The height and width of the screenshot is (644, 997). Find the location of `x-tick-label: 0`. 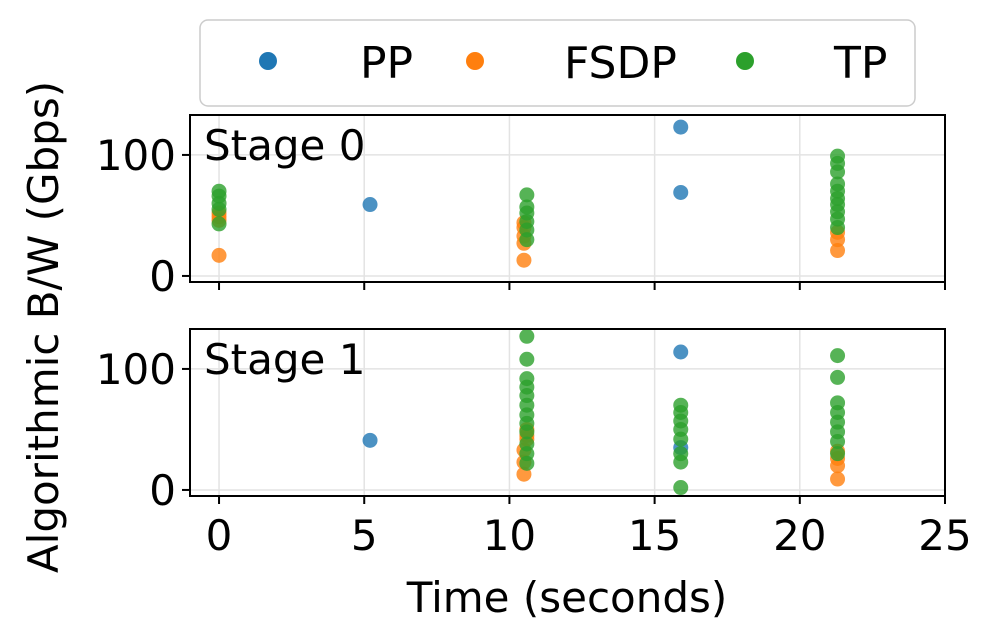

x-tick-label: 0 is located at coordinates (219, 535).